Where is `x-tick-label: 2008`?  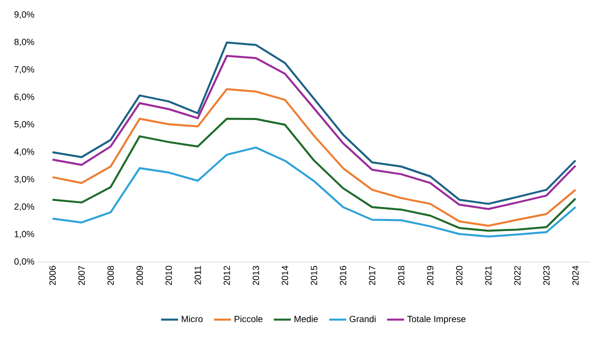 x-tick-label: 2008 is located at coordinates (110, 276).